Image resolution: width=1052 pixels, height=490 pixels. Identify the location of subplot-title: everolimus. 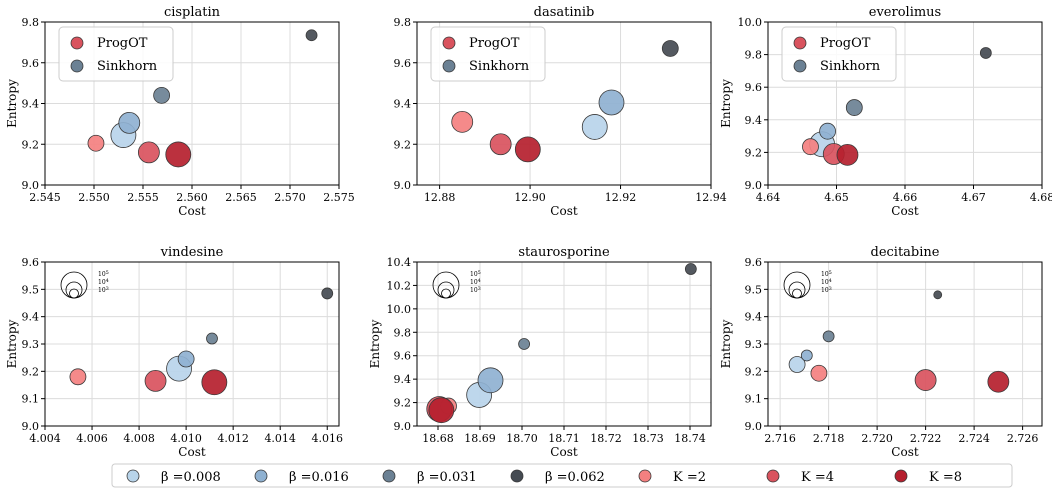
(905, 12).